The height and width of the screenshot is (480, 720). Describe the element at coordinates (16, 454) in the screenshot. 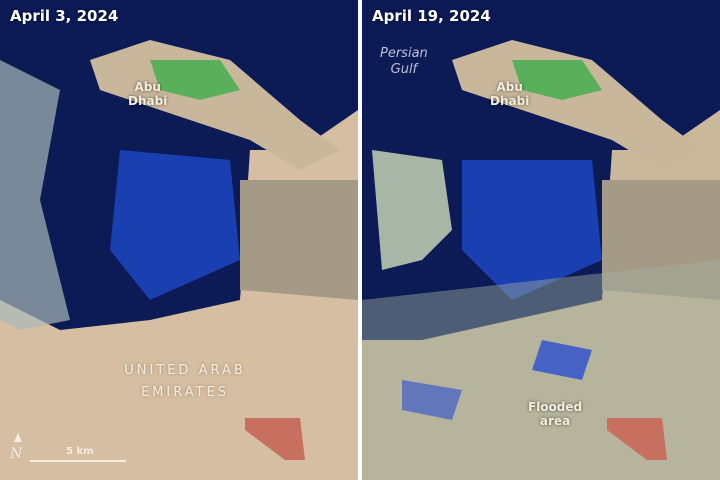

I see `north-label: N` at that location.